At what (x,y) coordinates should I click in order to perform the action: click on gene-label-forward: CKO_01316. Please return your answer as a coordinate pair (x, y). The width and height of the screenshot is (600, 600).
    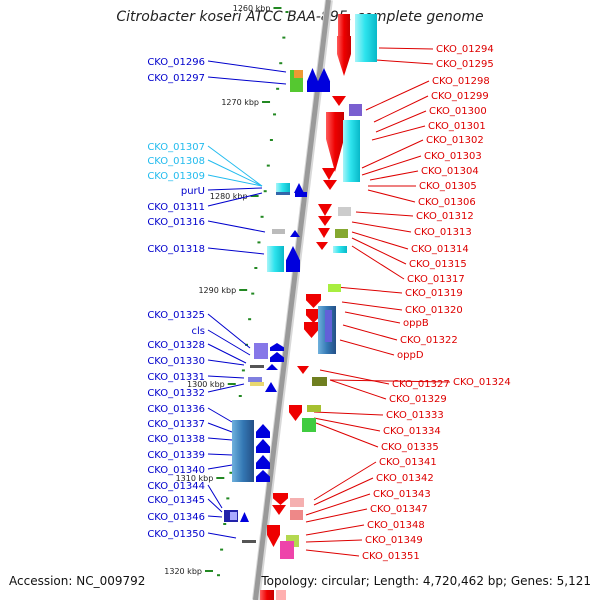
    Looking at the image, I should click on (176, 222).